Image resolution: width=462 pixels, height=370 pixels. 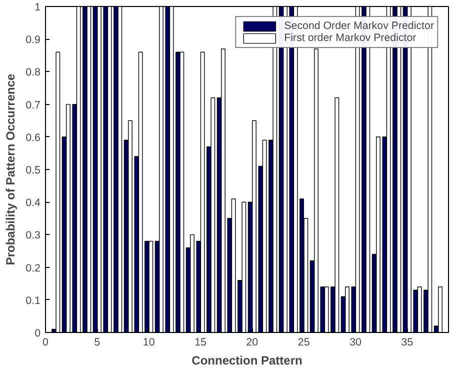 I want to click on y-tick-label: 0.5, so click(x=33, y=170).